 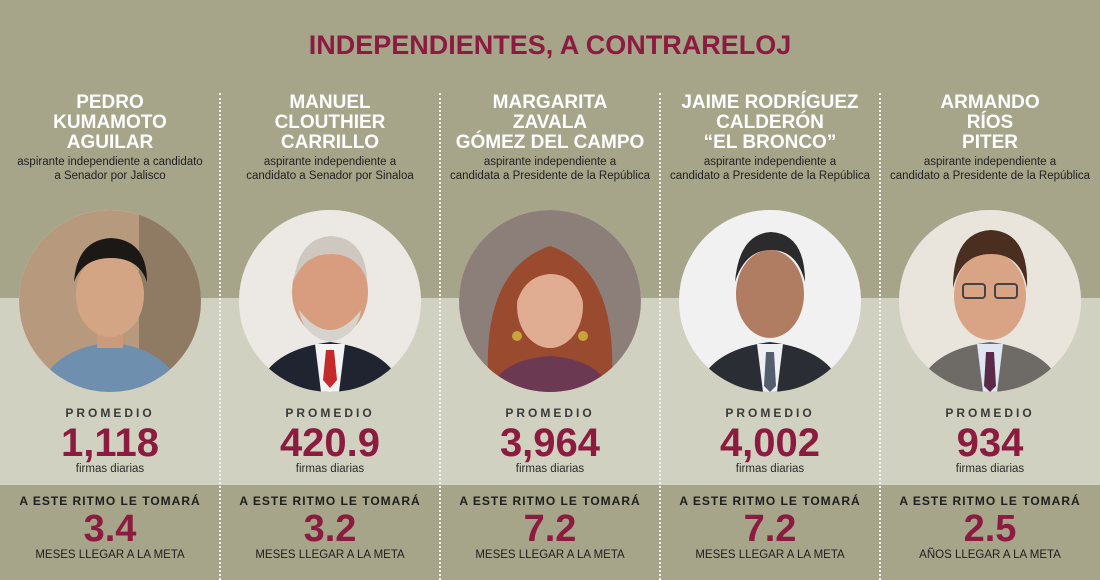 I want to click on candidate-name: JAIME RODRÍGUEZ CALDERÓN “EL BRONCO”, so click(x=770, y=122).